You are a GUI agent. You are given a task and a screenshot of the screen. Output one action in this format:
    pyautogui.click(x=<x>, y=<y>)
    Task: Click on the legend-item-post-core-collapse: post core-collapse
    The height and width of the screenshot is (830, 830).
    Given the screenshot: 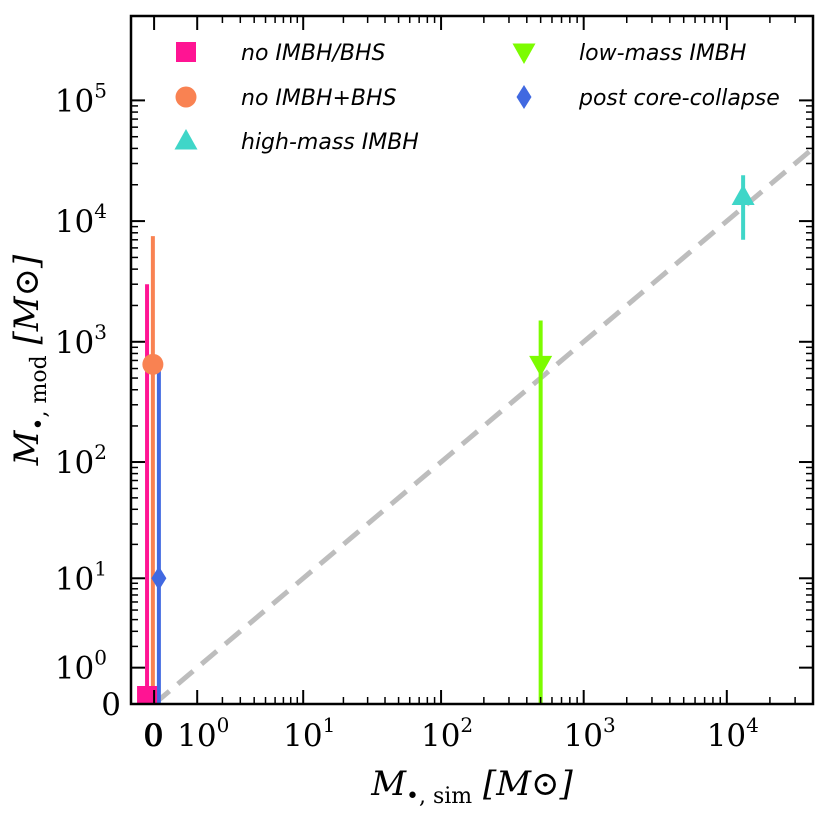 What is the action you would take?
    pyautogui.click(x=648, y=98)
    